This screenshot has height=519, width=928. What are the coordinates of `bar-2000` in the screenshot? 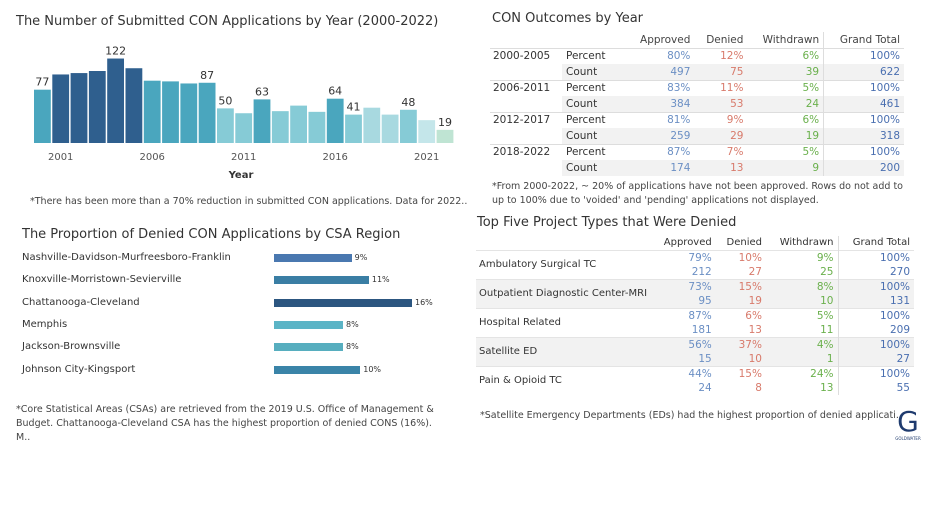 It's located at (42, 116).